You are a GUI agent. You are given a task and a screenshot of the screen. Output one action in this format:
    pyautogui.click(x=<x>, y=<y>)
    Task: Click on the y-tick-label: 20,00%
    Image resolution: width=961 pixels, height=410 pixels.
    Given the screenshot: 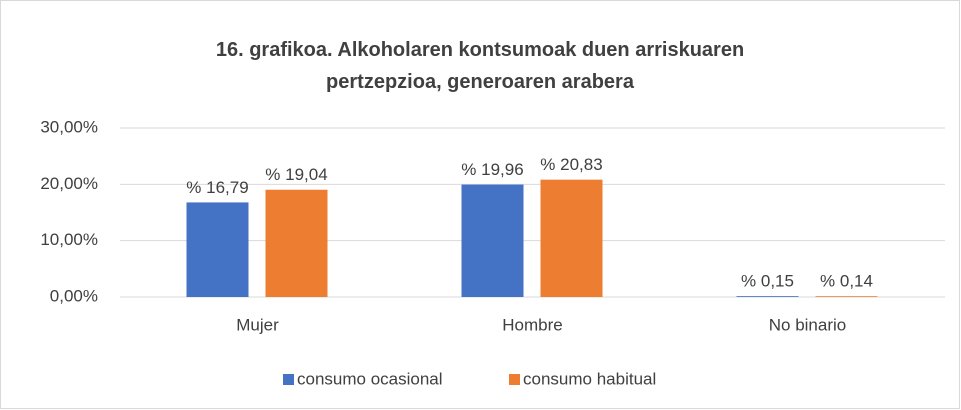 What is the action you would take?
    pyautogui.click(x=69, y=183)
    